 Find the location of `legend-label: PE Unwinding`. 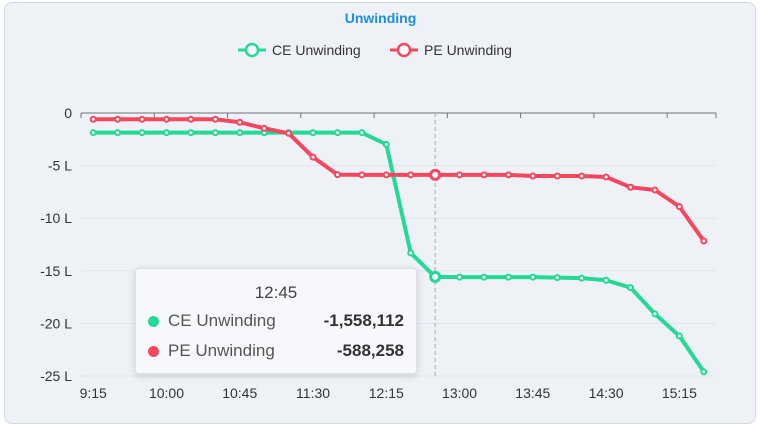

legend-label: PE Unwinding is located at coordinates (468, 50).